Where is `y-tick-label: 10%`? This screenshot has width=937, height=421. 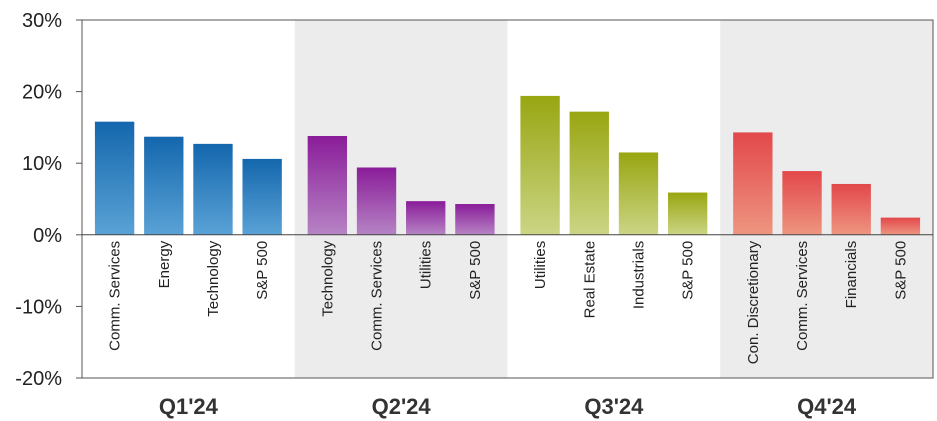
y-tick-label: 10% is located at coordinates (42, 164).